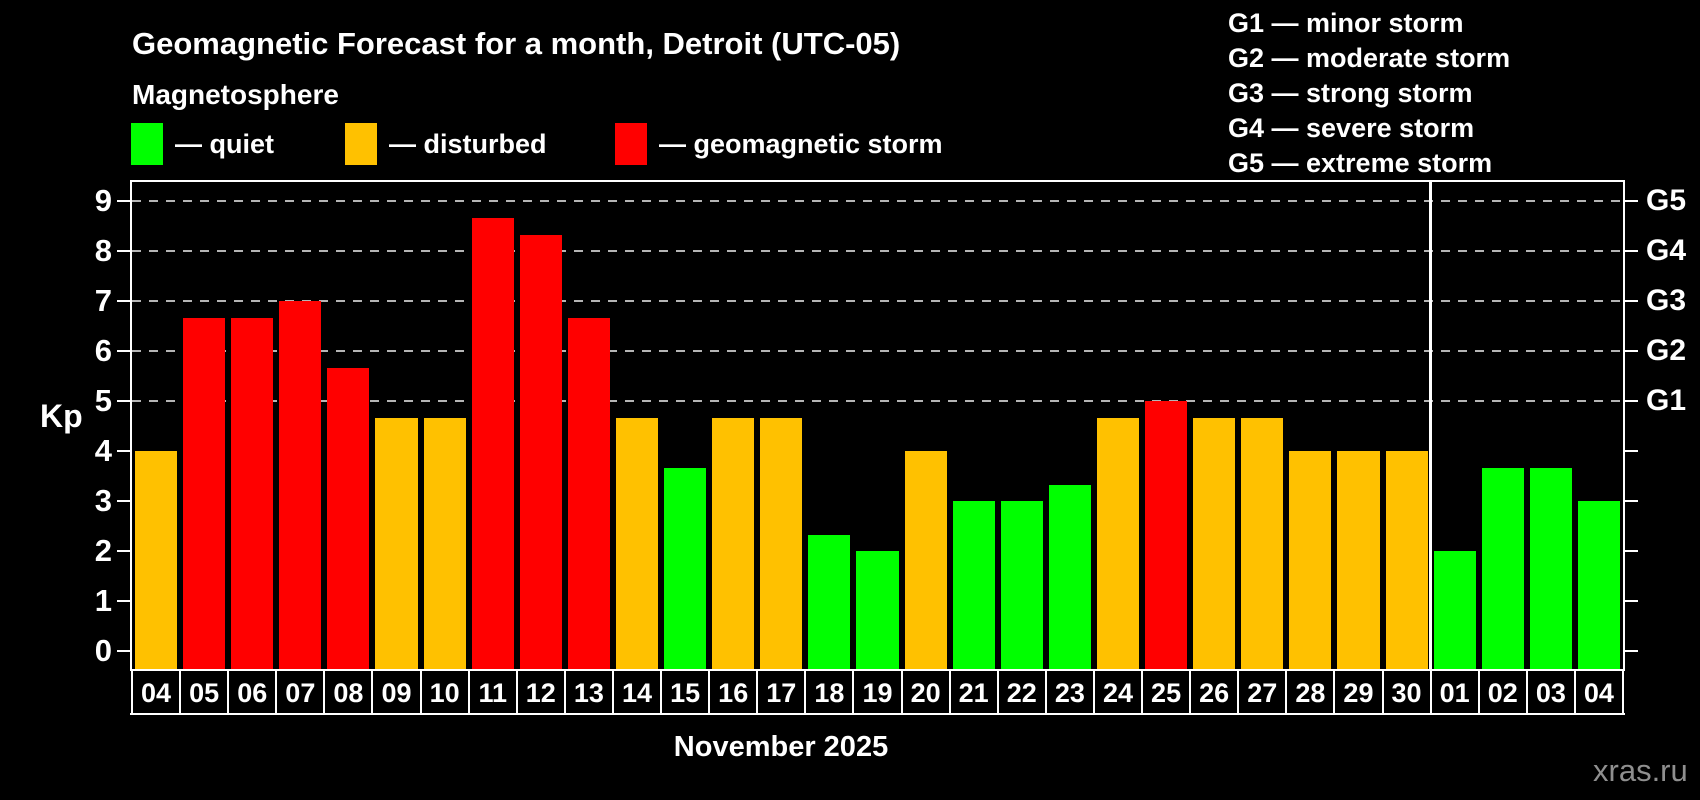  What do you see at coordinates (1166, 693) in the screenshot?
I see `day-cell-label-25: 25` at bounding box center [1166, 693].